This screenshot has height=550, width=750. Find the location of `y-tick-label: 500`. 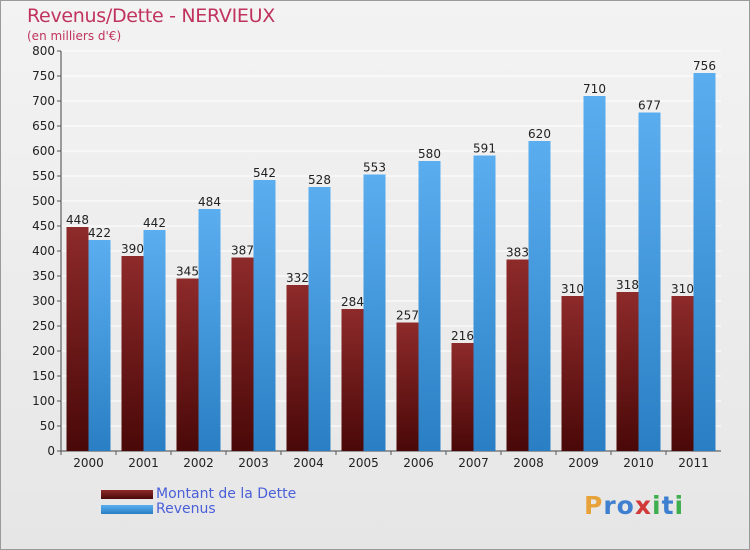

y-tick-label: 500 is located at coordinates (43, 201).